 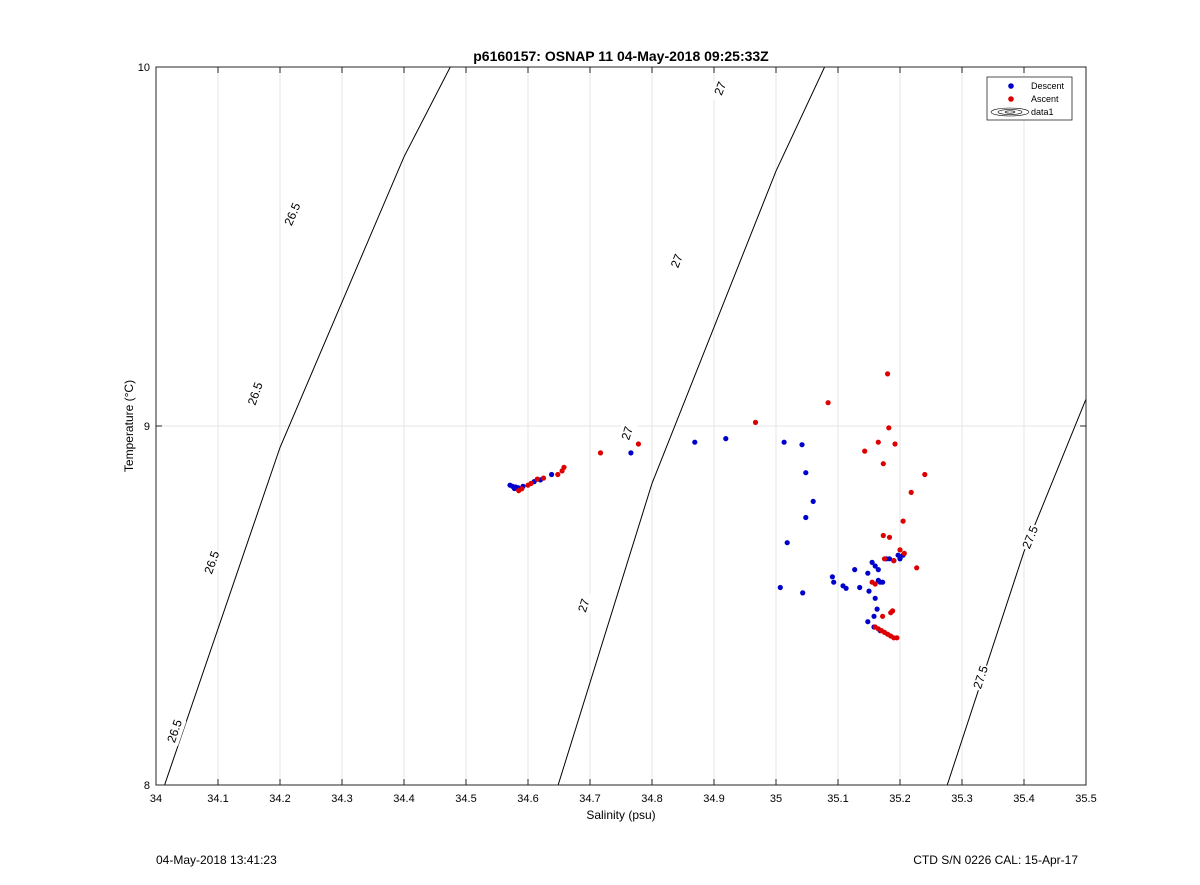 I want to click on legend: Descent Ascent data1, so click(x=1029, y=98).